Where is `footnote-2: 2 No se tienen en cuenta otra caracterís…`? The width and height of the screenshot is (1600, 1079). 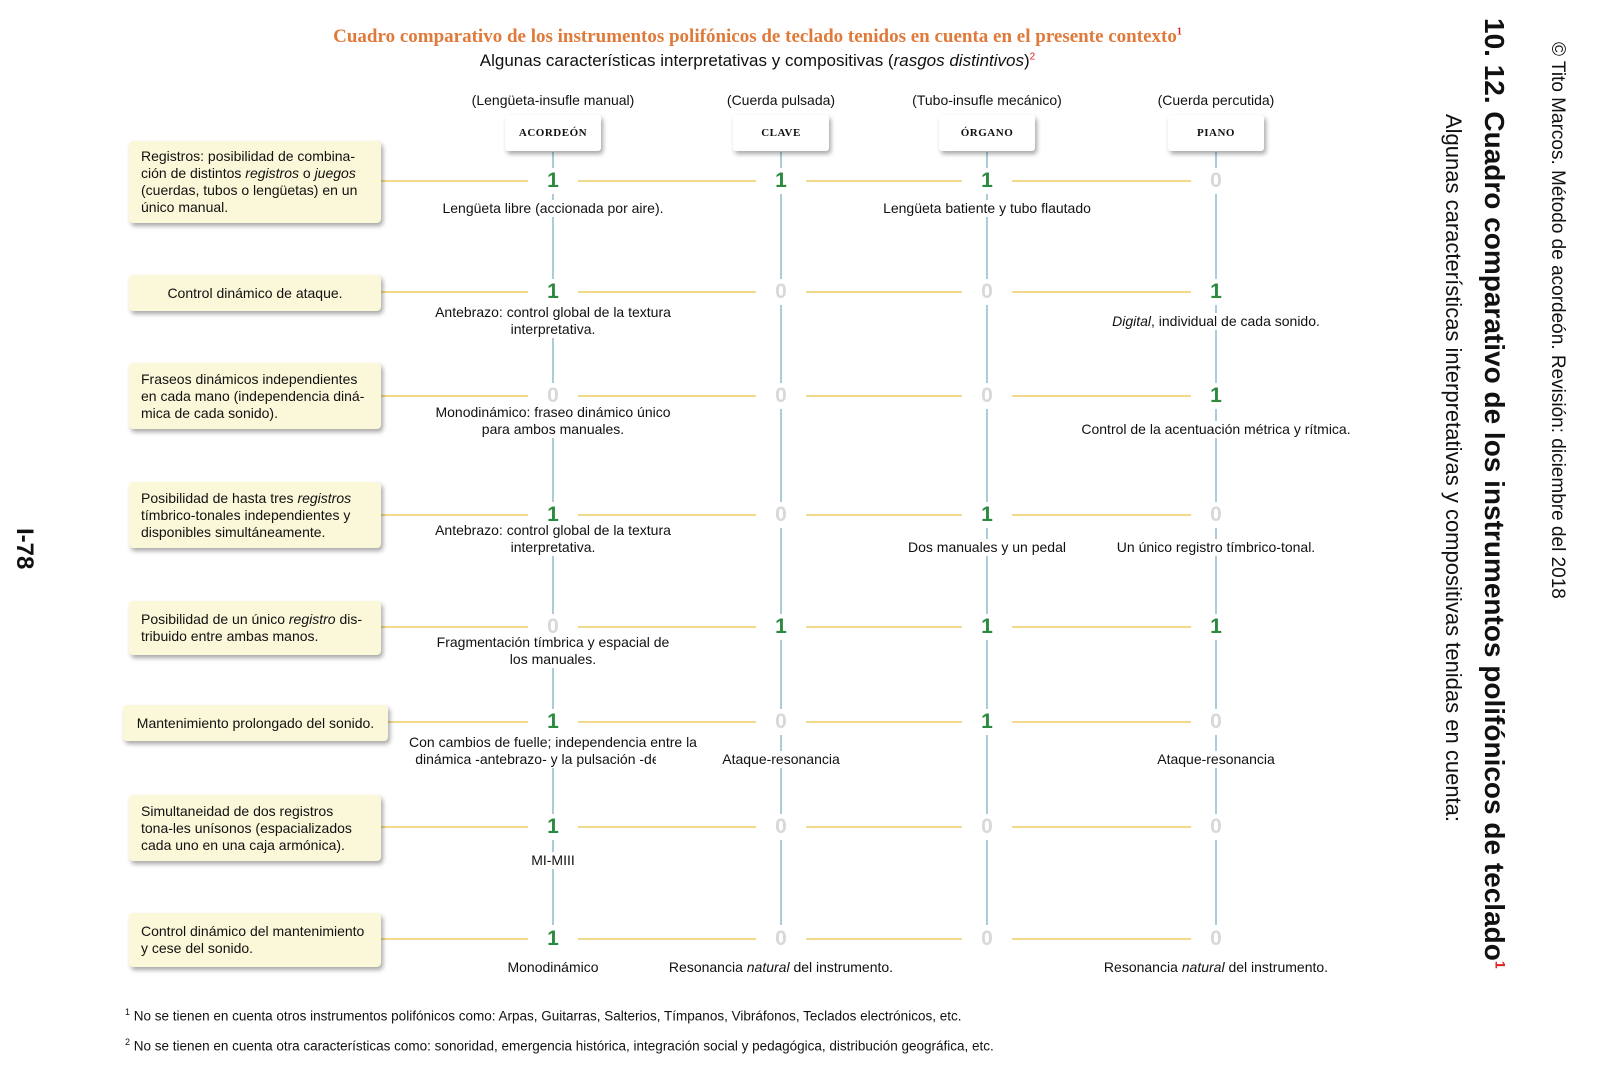
footnote-2: 2 No se tienen en cuenta otra caracterís… is located at coordinates (559, 1045).